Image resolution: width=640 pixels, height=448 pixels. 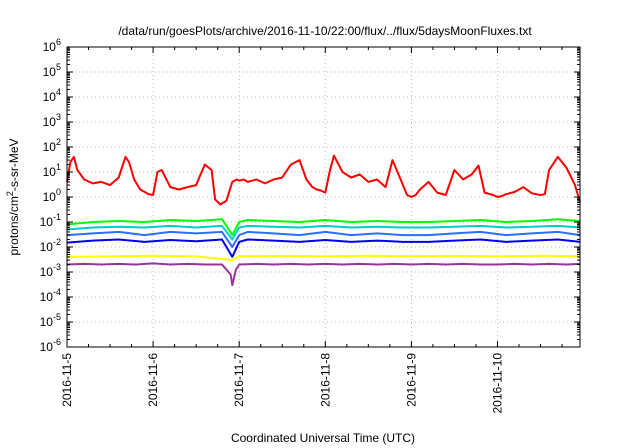 I want to click on y-tick-label: 10⁰, so click(x=52, y=195).